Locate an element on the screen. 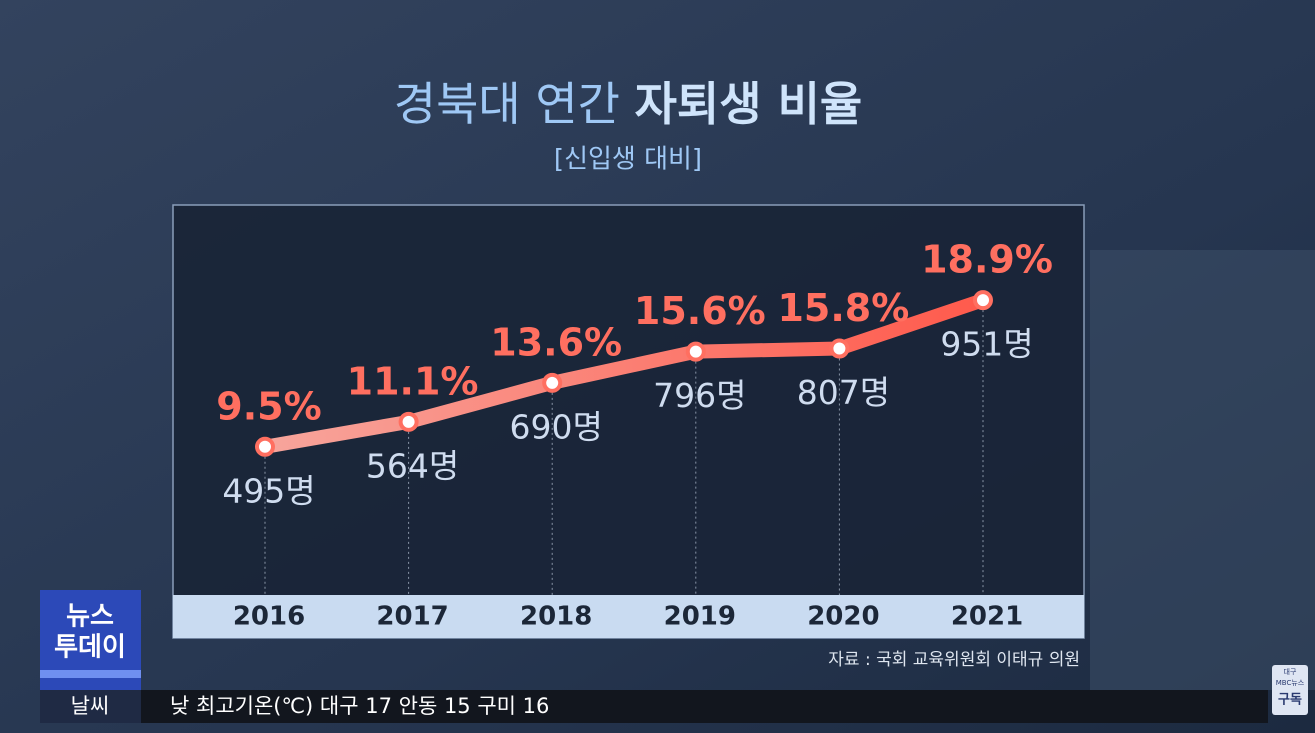 The height and width of the screenshot is (733, 1315). title-bold: 자퇴생 비율 is located at coordinates (749, 104).